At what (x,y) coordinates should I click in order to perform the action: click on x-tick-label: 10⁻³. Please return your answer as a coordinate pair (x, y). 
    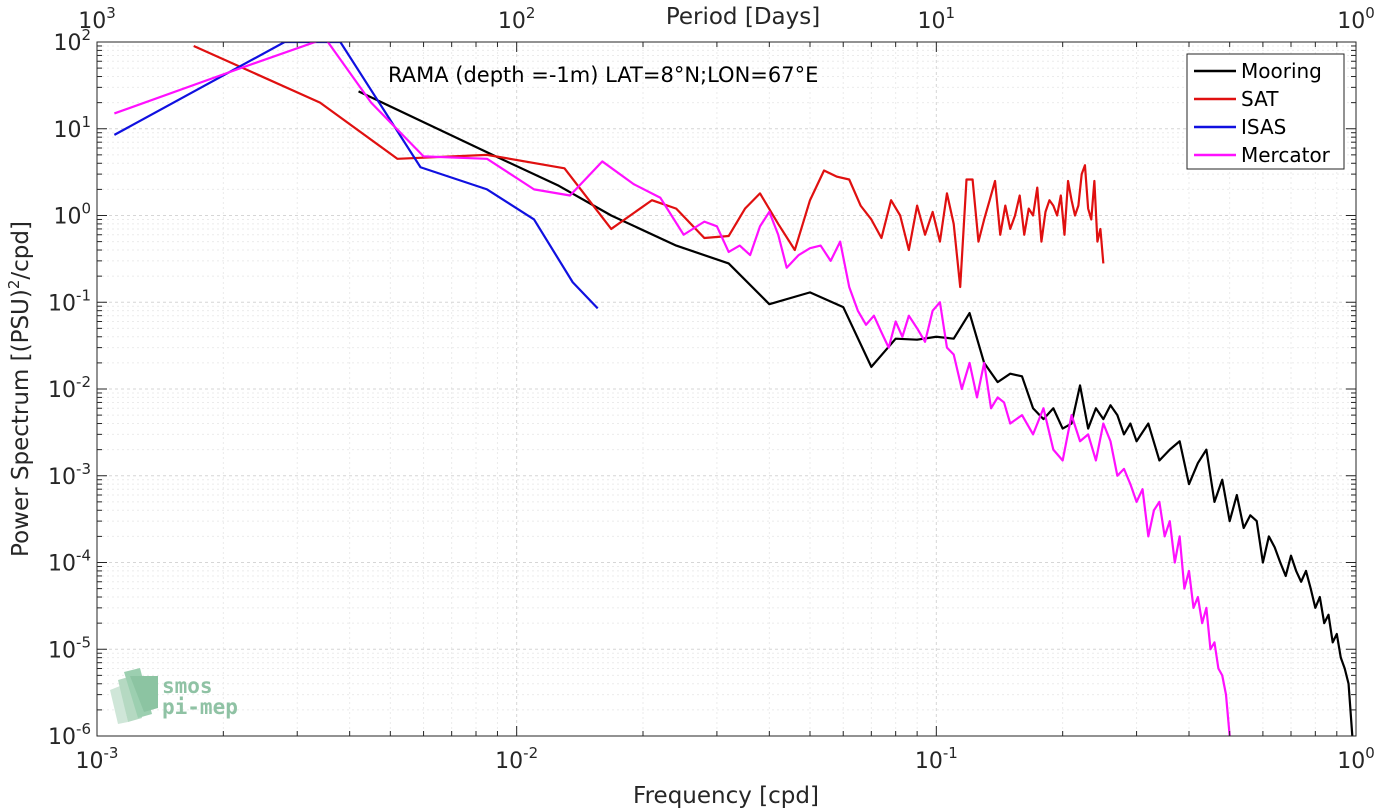
    Looking at the image, I should click on (97, 759).